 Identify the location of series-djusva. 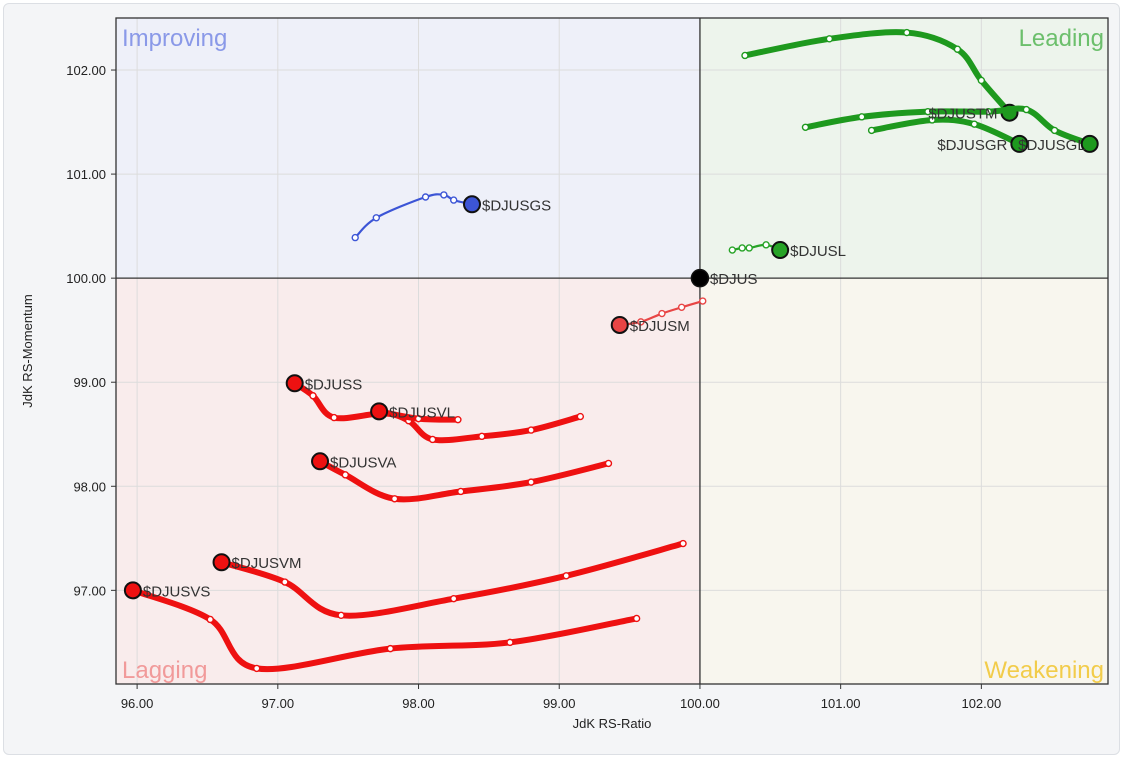
(462, 477).